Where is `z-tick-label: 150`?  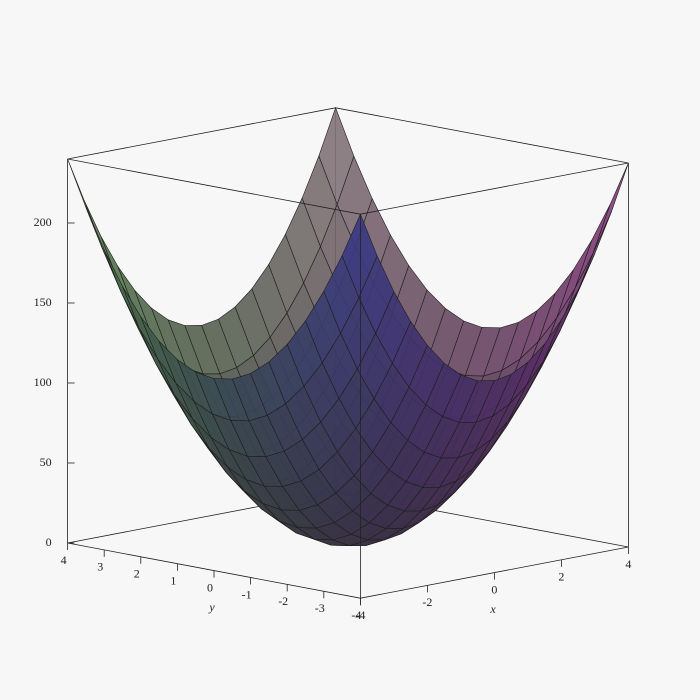
z-tick-label: 150 is located at coordinates (43, 302).